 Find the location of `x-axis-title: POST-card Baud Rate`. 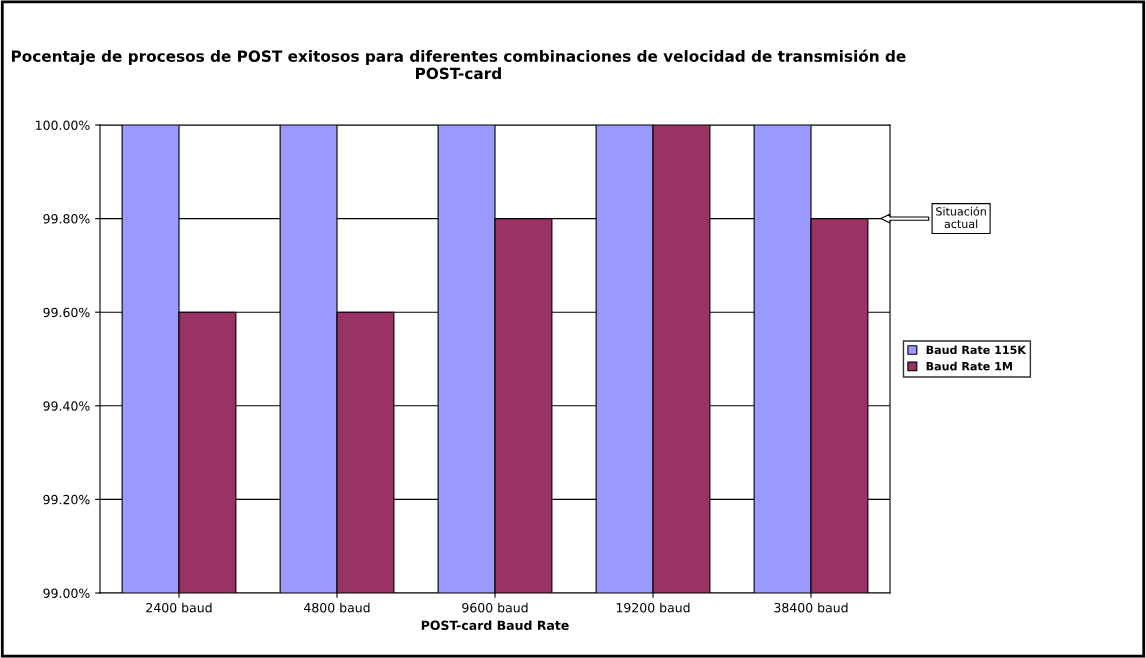

x-axis-title: POST-card Baud Rate is located at coordinates (495, 625).